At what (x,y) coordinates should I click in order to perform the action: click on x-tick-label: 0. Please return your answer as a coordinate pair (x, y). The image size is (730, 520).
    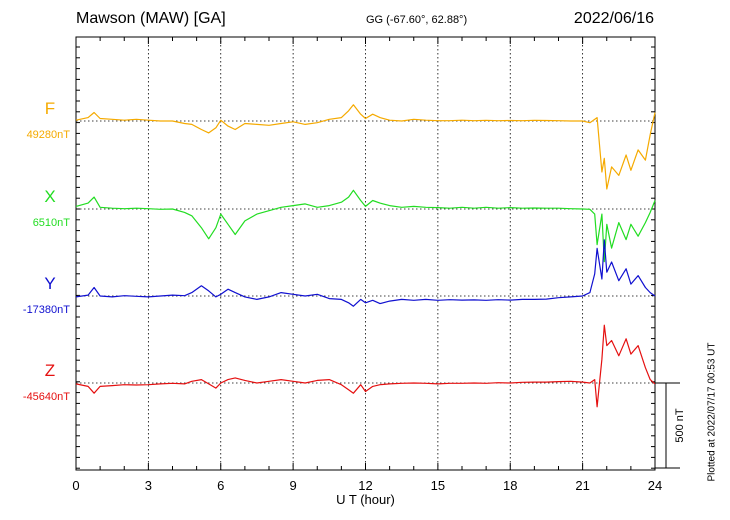
    Looking at the image, I should click on (75, 485).